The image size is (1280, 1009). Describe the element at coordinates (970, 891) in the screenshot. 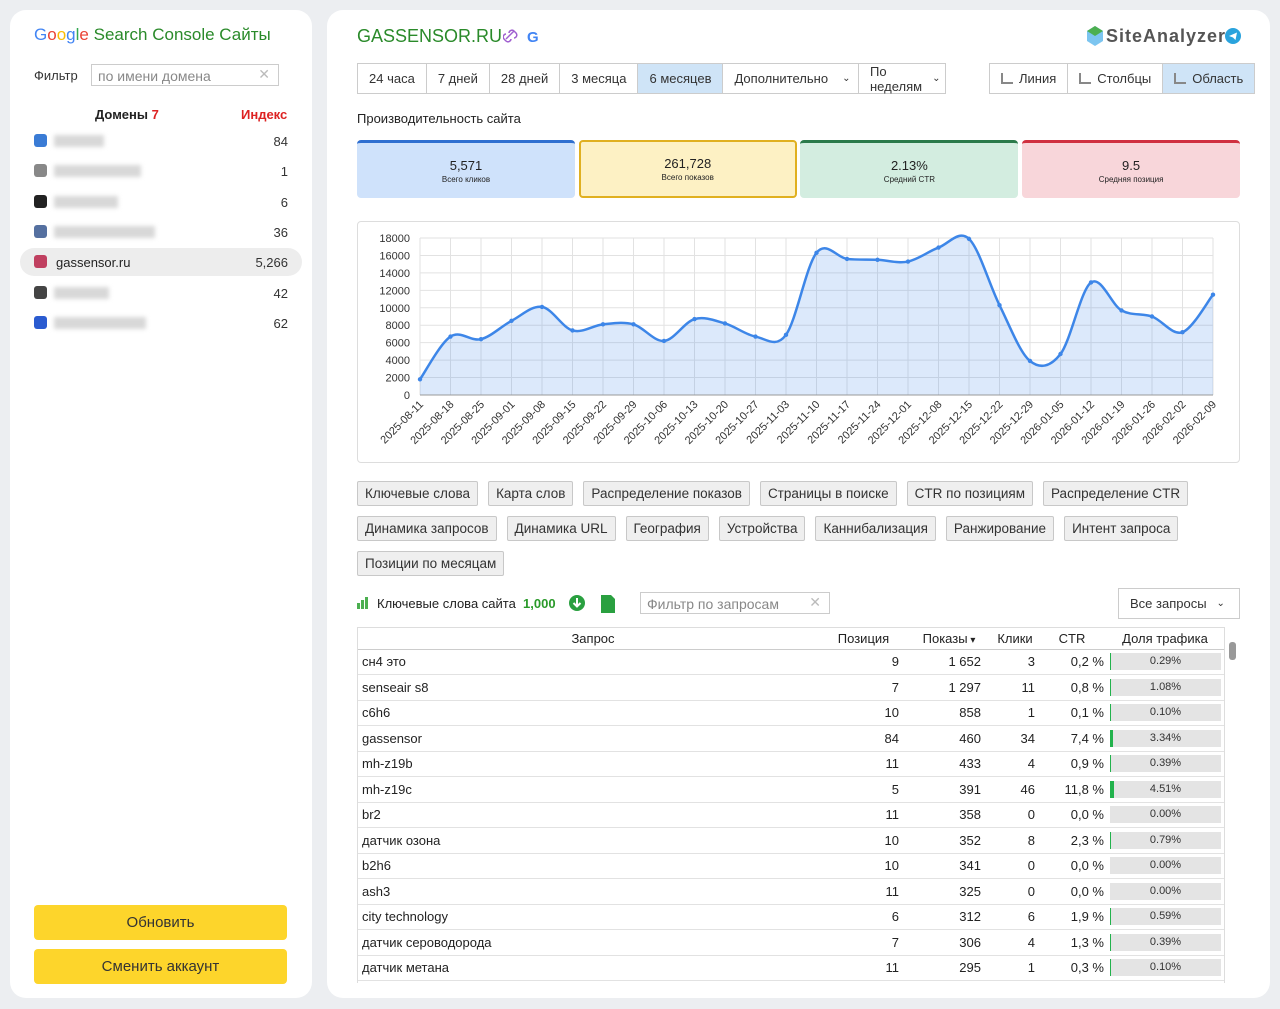

I see `cell: 325` at that location.